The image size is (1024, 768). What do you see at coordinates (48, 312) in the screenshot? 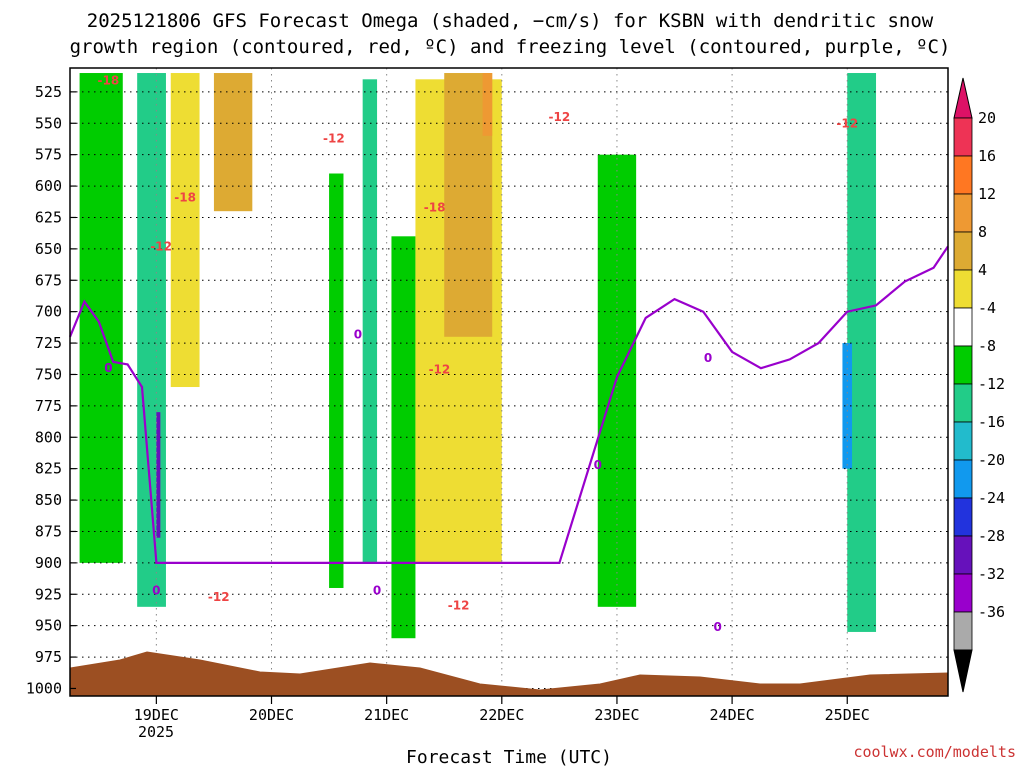
I see `y-tick-label-700: 700` at bounding box center [48, 312].